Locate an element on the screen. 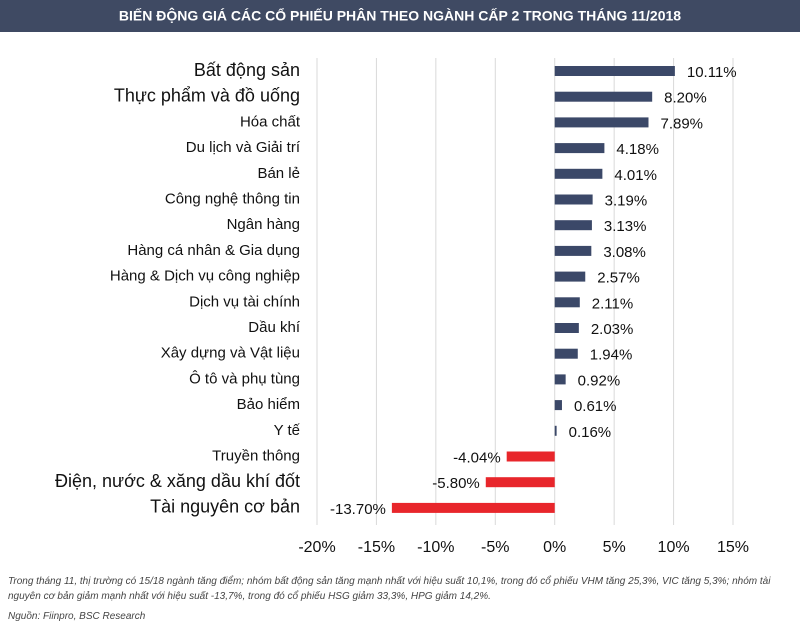  value-label: 4.01% is located at coordinates (635, 175).